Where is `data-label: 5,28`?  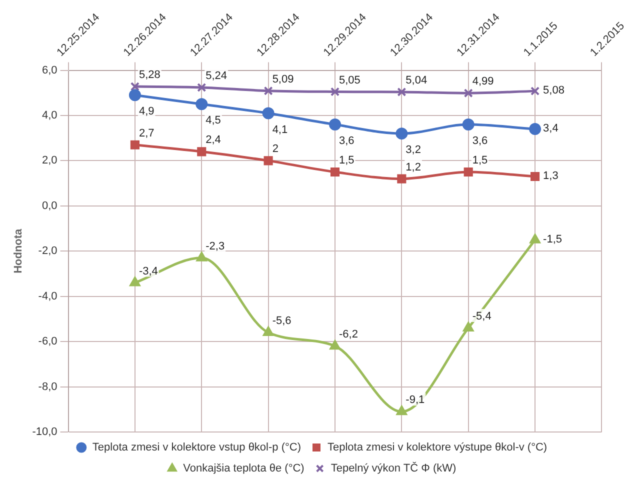 data-label: 5,28 is located at coordinates (149, 75).